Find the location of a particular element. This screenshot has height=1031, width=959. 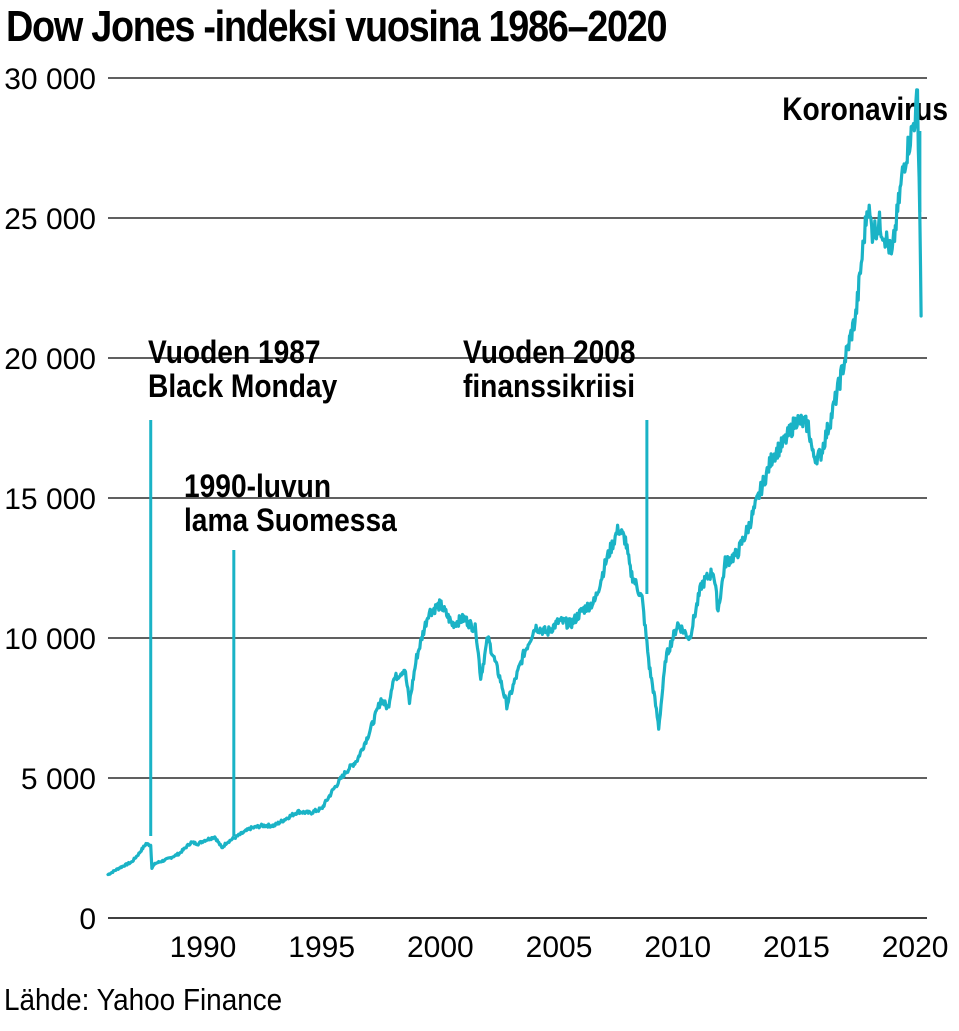

y-tick-label: 5 000 is located at coordinates (58, 779).